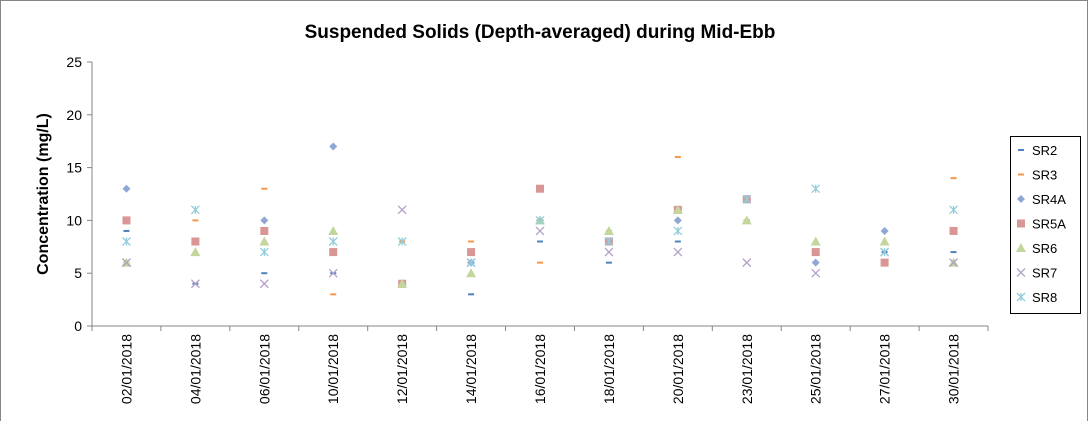 This screenshot has height=421, width=1088. Describe the element at coordinates (195, 369) in the screenshot. I see `x-tick-label: 04/01/2018` at that location.